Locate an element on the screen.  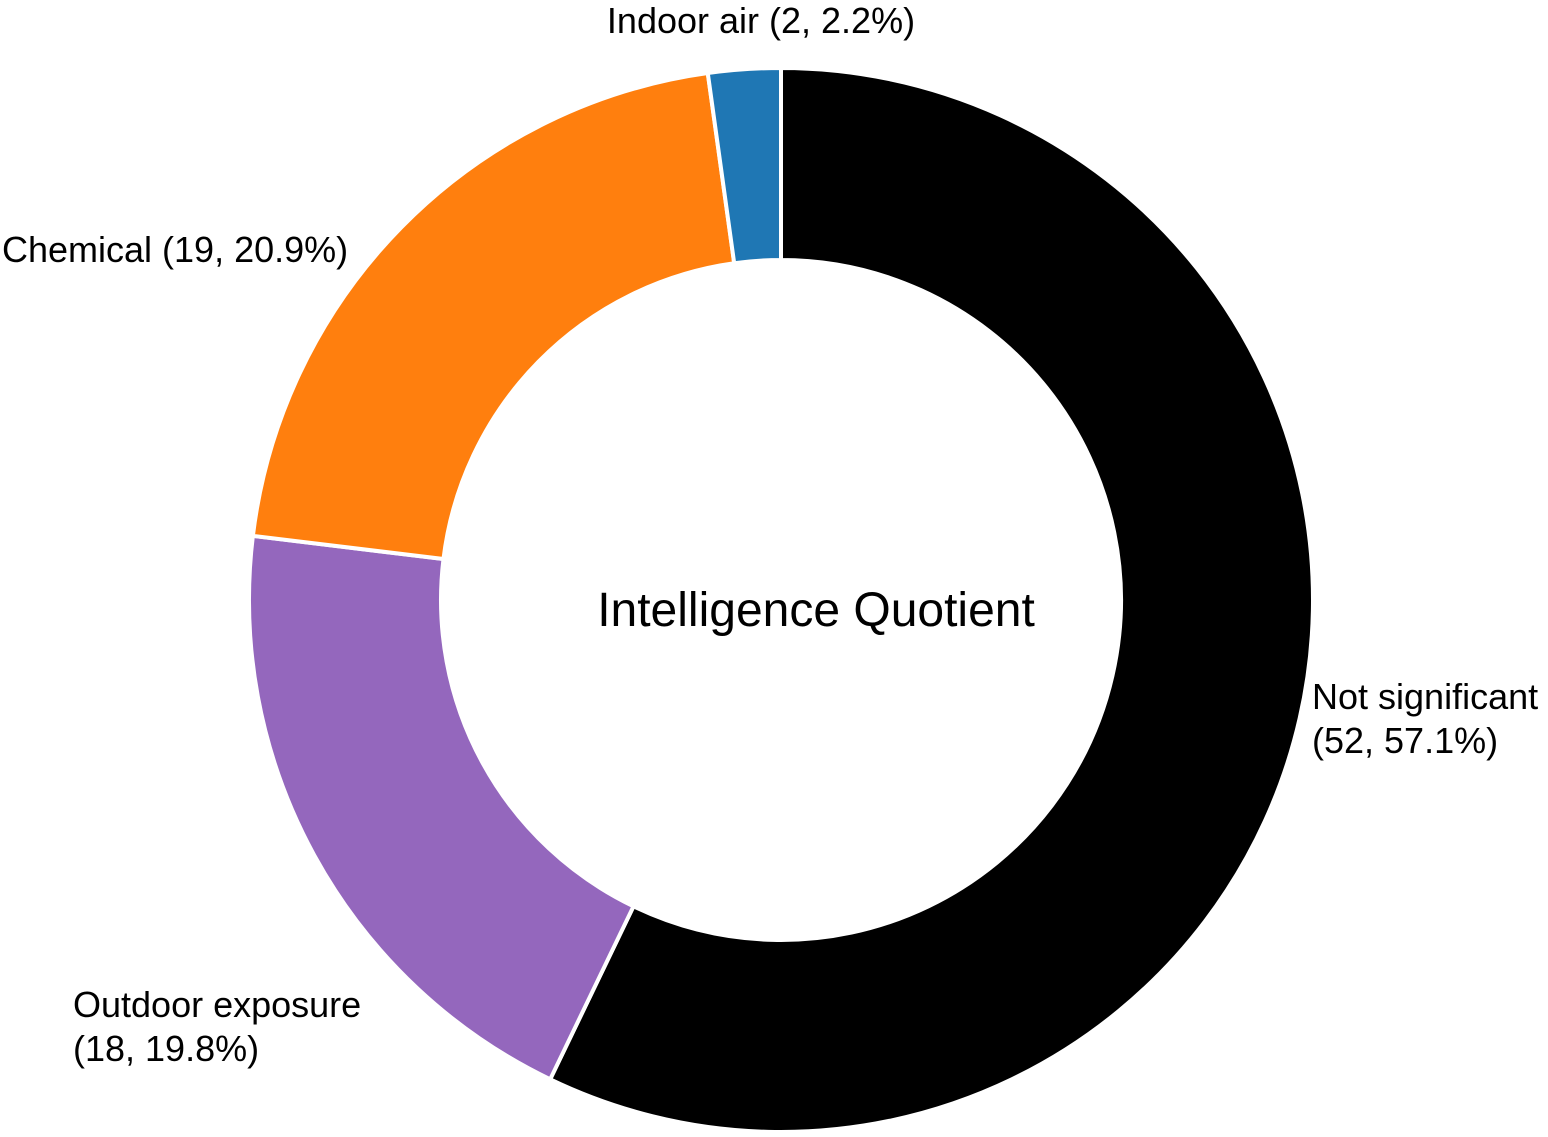
slice-label-chemical: Chemical (19, 20.9%) is located at coordinates (175, 249).